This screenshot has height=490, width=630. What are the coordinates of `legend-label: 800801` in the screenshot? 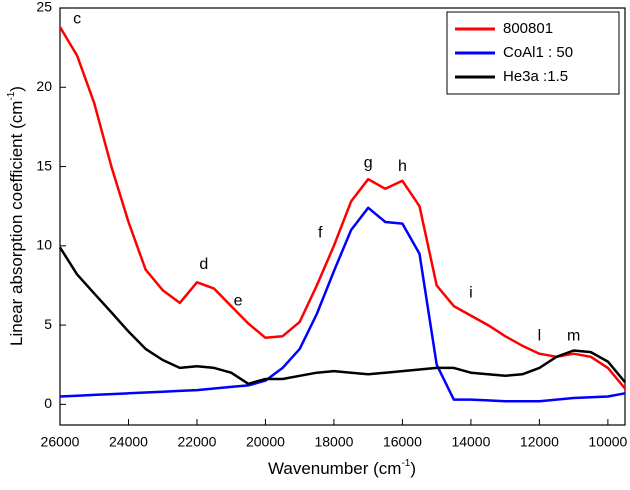 It's located at (528, 28).